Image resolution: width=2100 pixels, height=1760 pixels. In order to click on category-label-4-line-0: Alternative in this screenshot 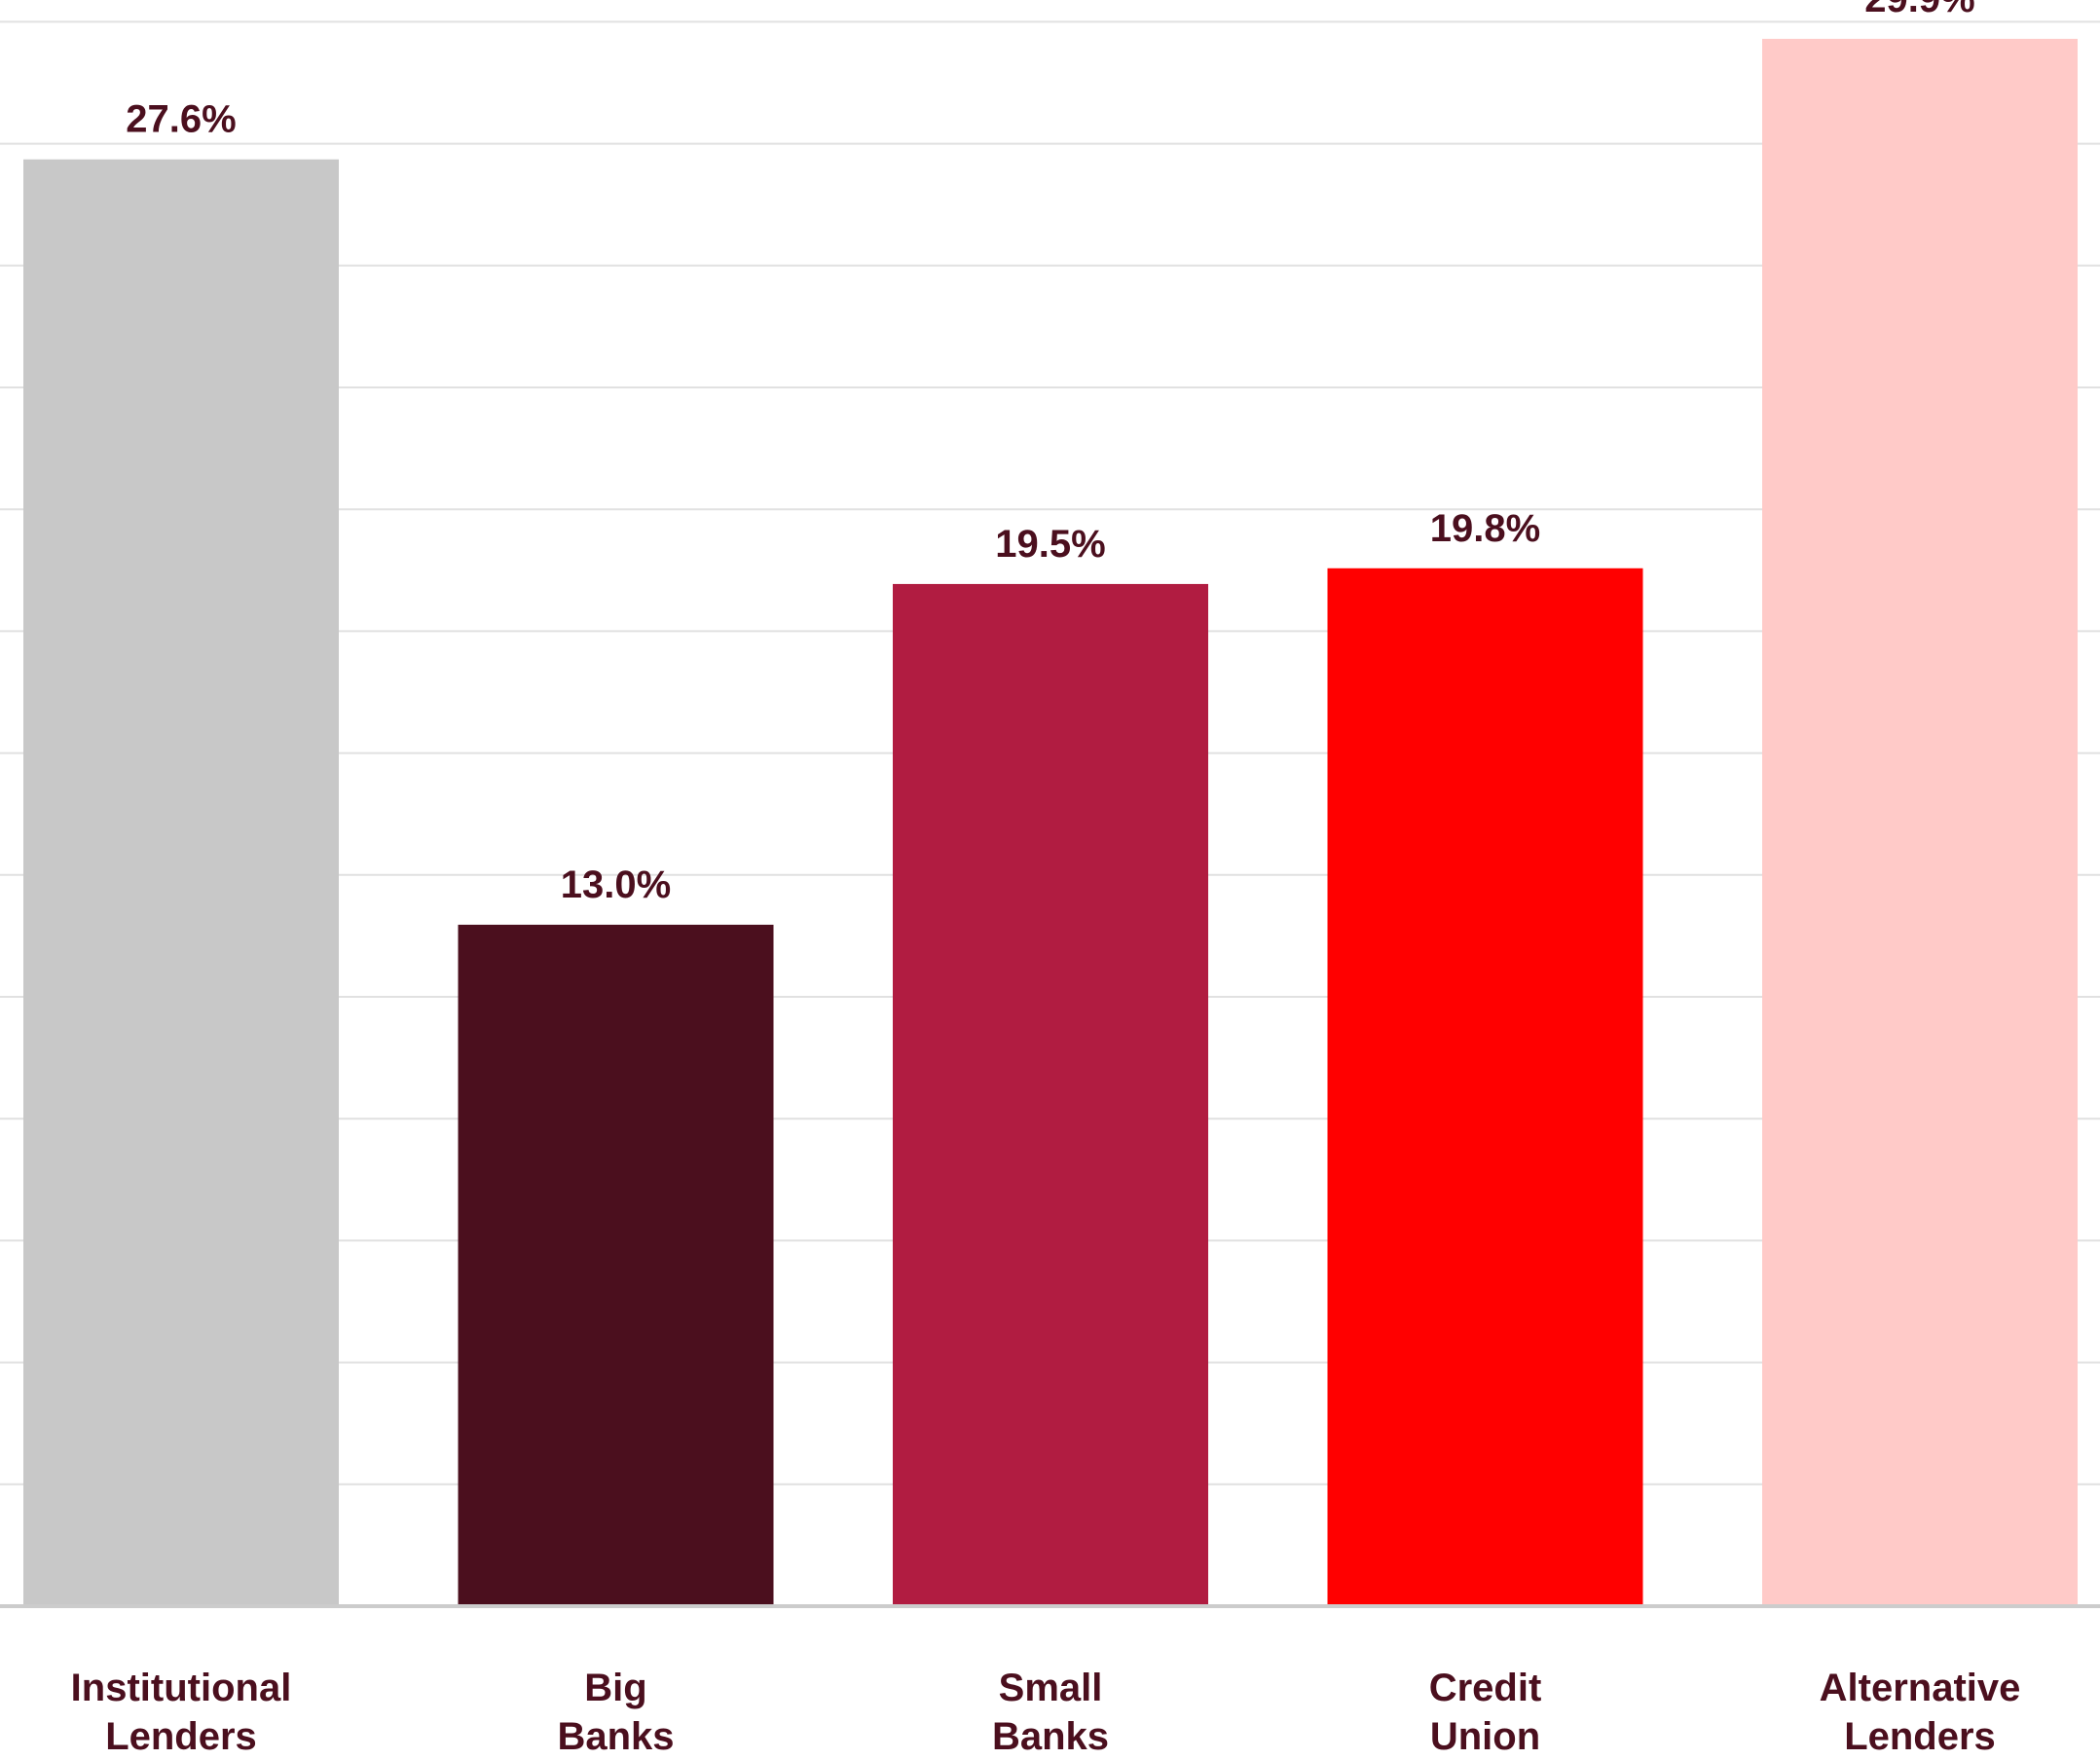, I will do `click(1920, 1688)`.